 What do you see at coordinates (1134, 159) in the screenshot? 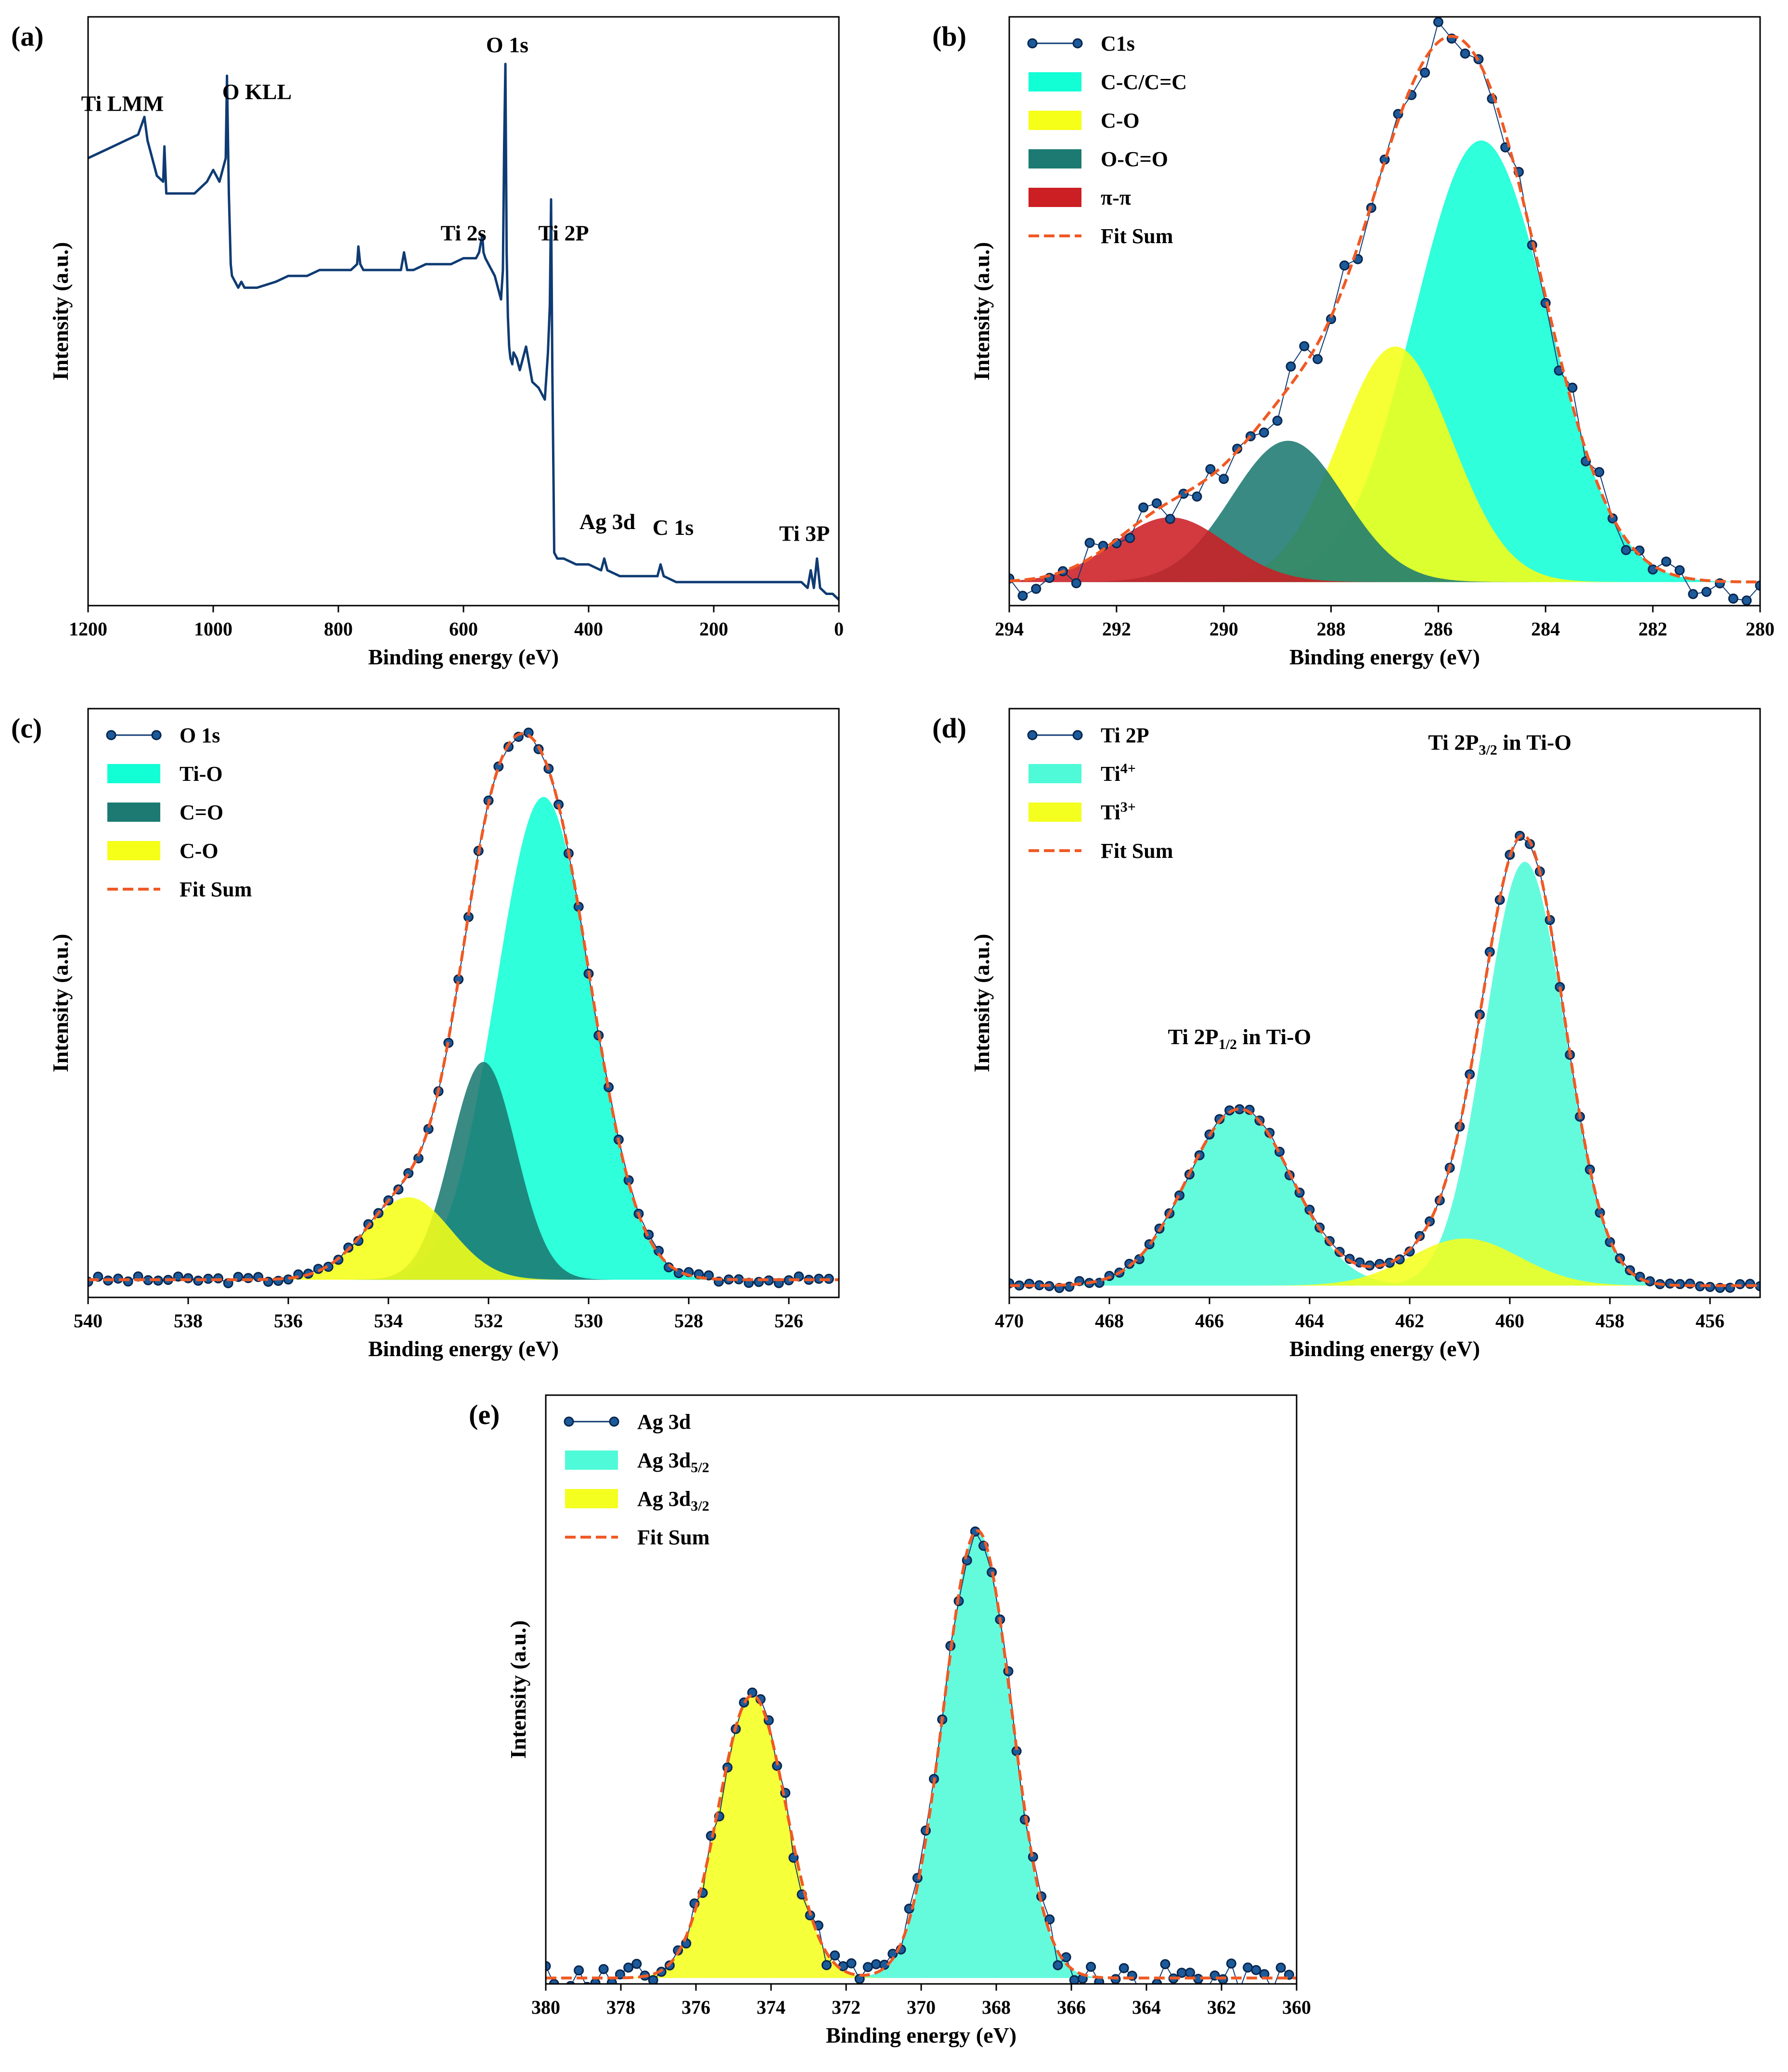
I see `legend-label: O-C=O` at bounding box center [1134, 159].